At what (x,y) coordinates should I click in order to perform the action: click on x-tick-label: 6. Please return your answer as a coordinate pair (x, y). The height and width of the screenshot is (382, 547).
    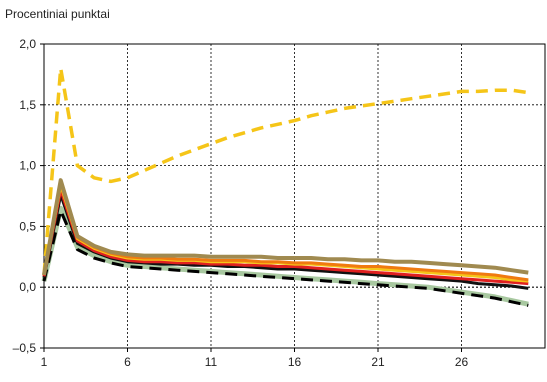
    Looking at the image, I should click on (127, 362).